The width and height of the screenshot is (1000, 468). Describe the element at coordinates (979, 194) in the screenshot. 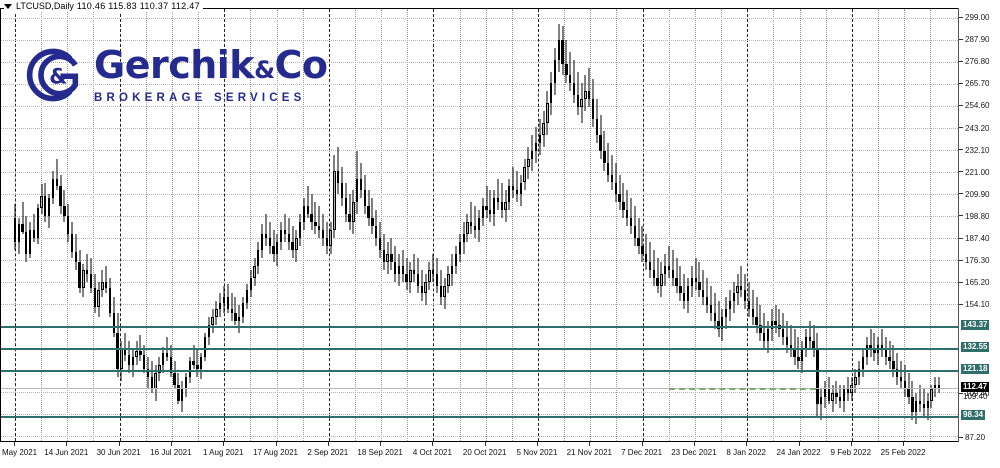

I see `price-axis-tick: 209.90` at that location.